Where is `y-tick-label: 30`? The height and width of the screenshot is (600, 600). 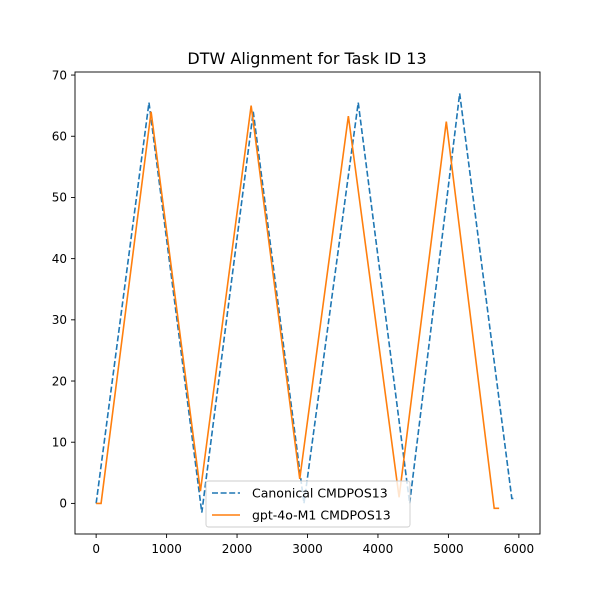 y-tick-label: 30 is located at coordinates (59, 320).